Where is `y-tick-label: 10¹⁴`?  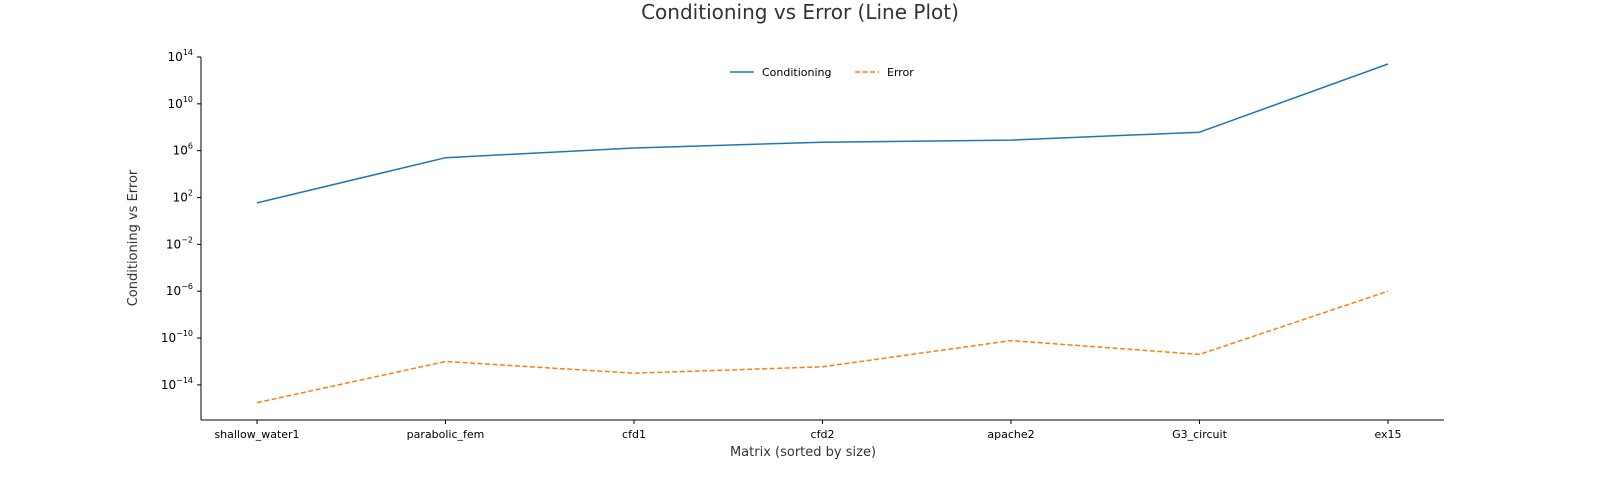 y-tick-label: 10¹⁴ is located at coordinates (180, 56).